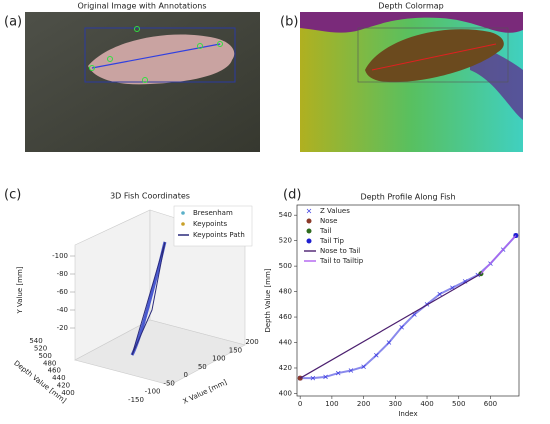  I want to click on x-tick-label: -50, so click(168, 383).